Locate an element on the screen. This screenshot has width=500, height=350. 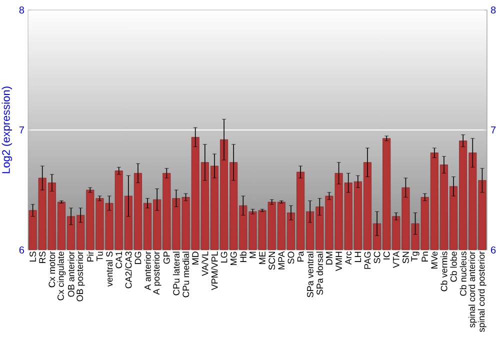
x-tick-label: LS is located at coordinates (33, 257).